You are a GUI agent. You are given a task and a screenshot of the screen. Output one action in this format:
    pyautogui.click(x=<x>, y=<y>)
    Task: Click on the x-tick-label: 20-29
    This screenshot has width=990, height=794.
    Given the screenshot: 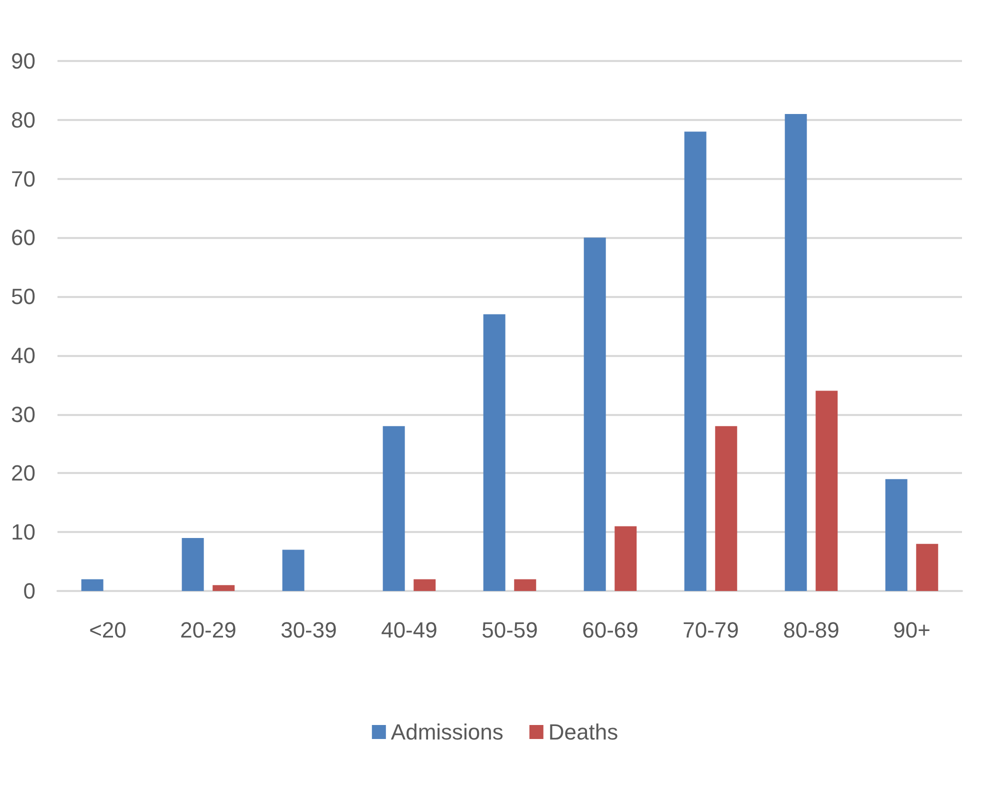 What is the action you would take?
    pyautogui.click(x=208, y=630)
    